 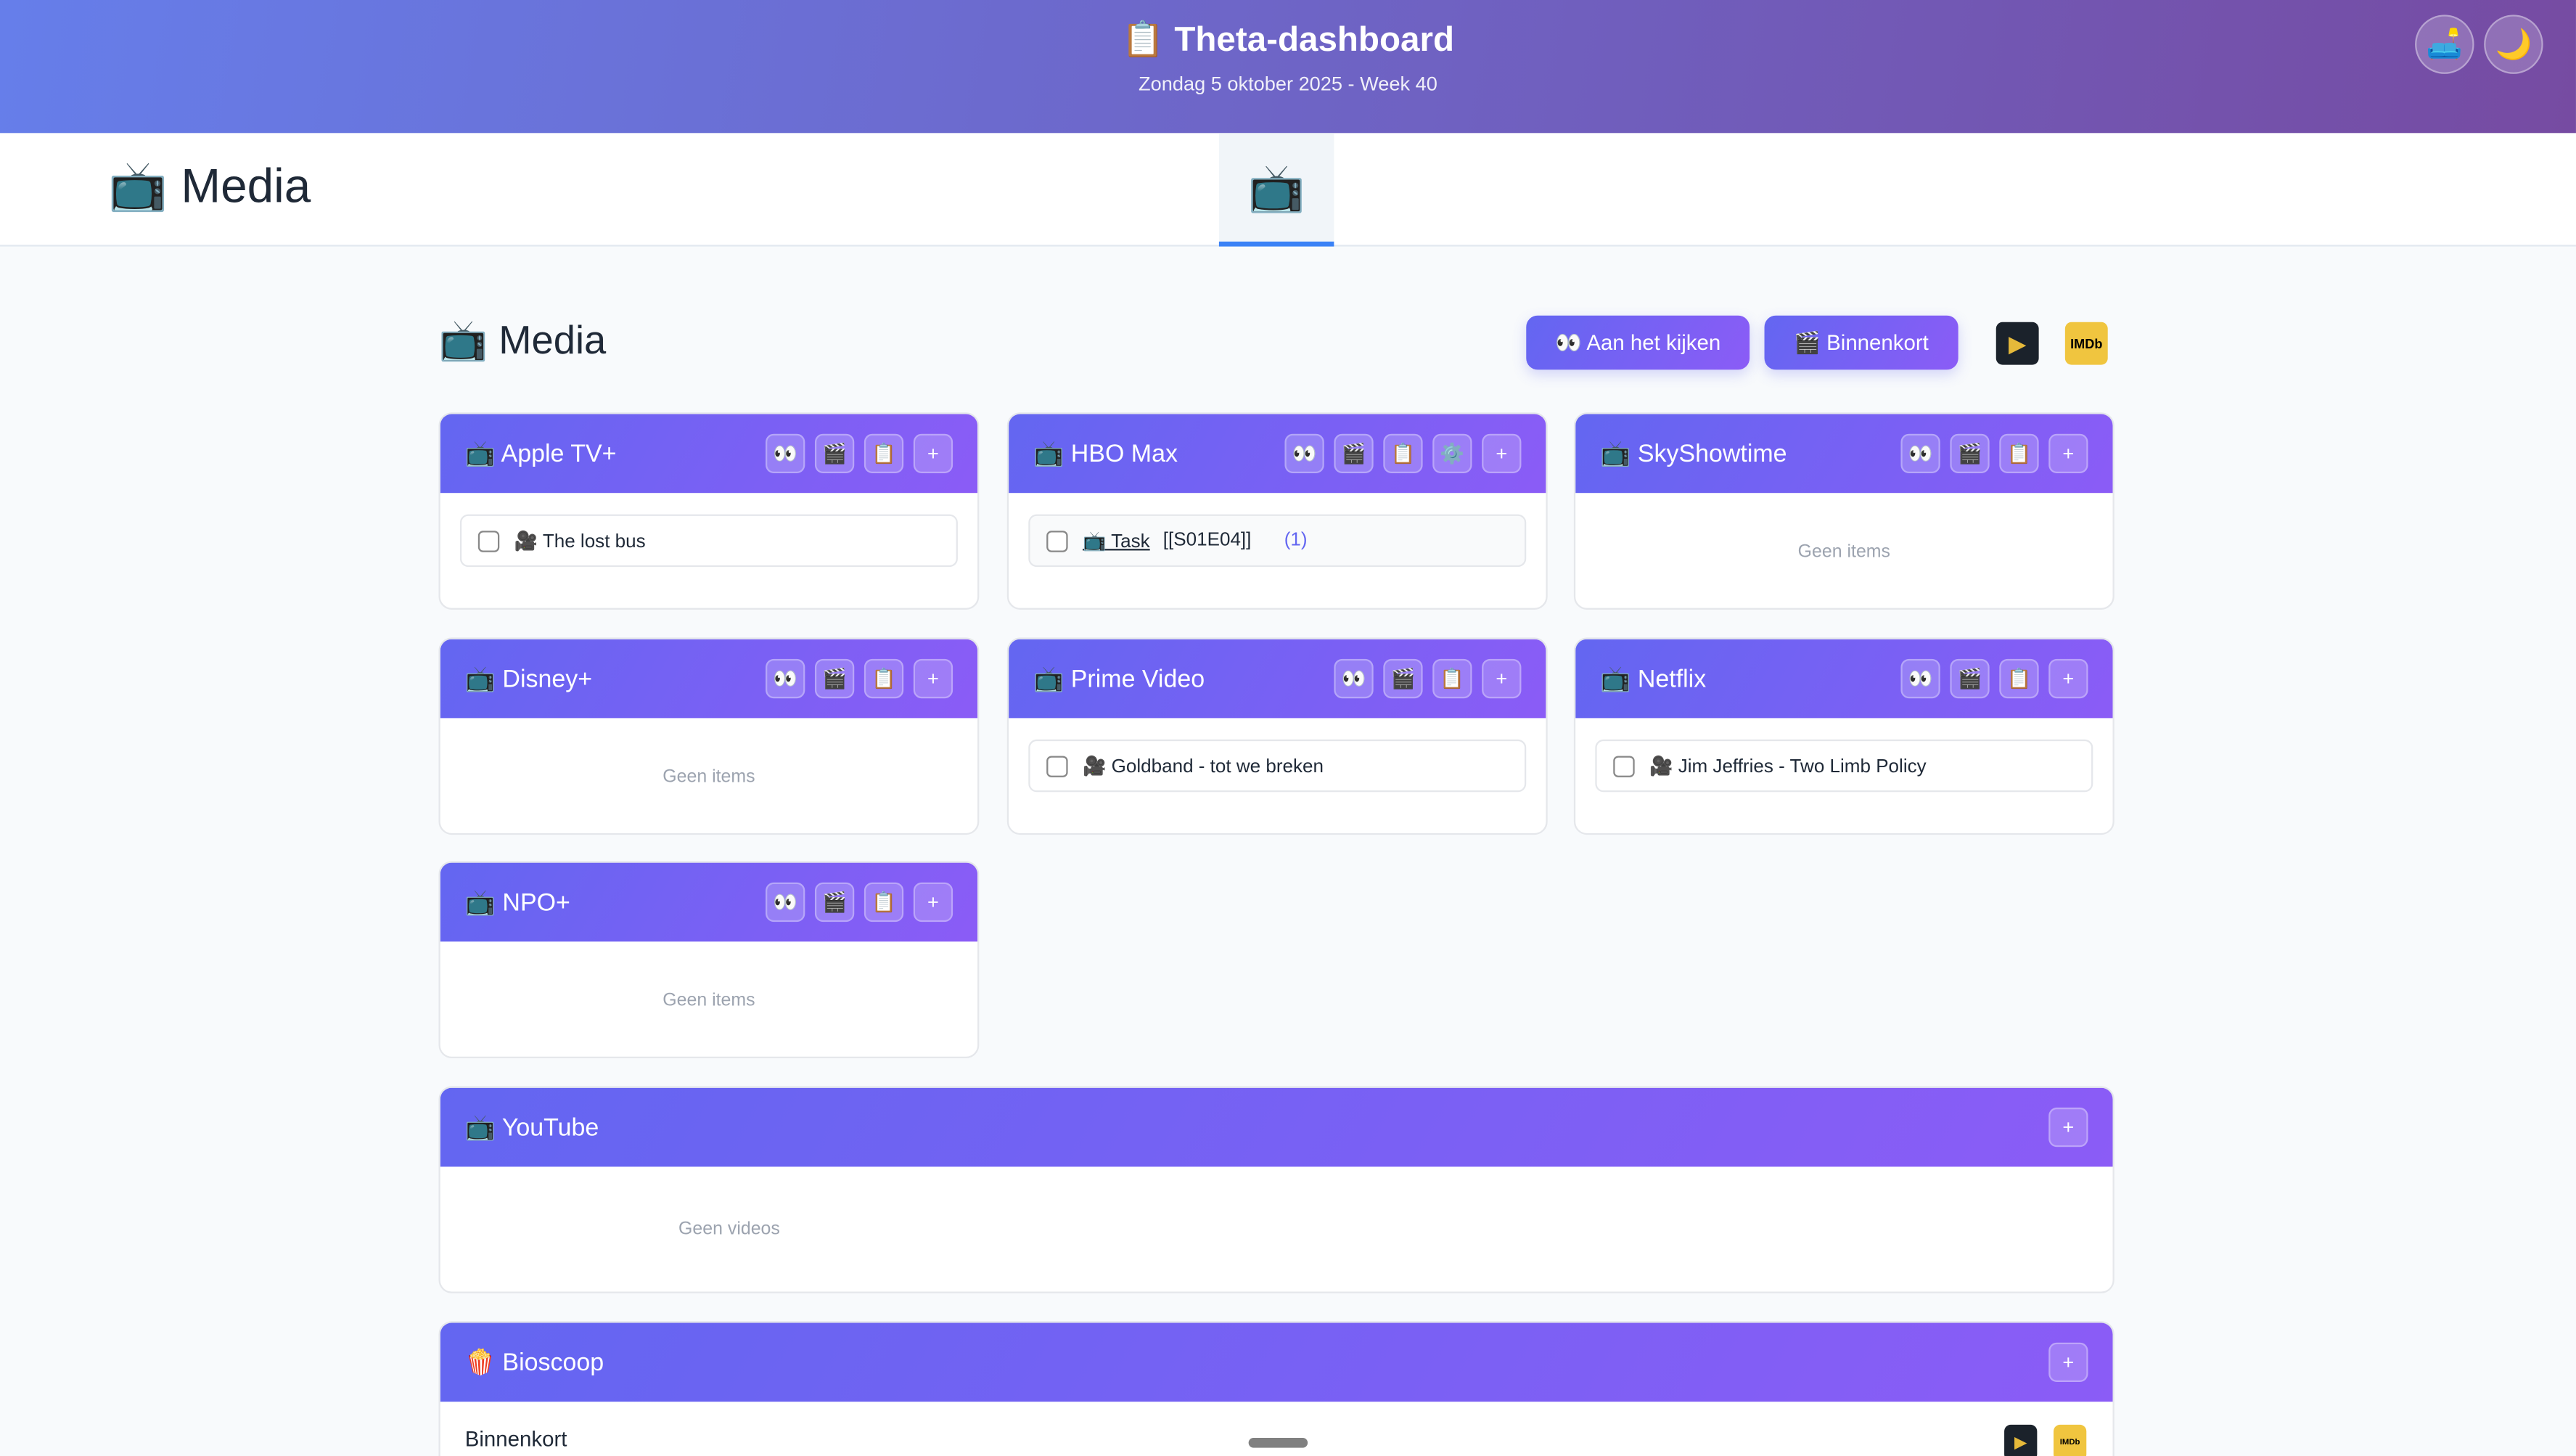 What do you see at coordinates (1288, 40) in the screenshot?
I see `app-title: 📋 Theta-dashboard` at bounding box center [1288, 40].